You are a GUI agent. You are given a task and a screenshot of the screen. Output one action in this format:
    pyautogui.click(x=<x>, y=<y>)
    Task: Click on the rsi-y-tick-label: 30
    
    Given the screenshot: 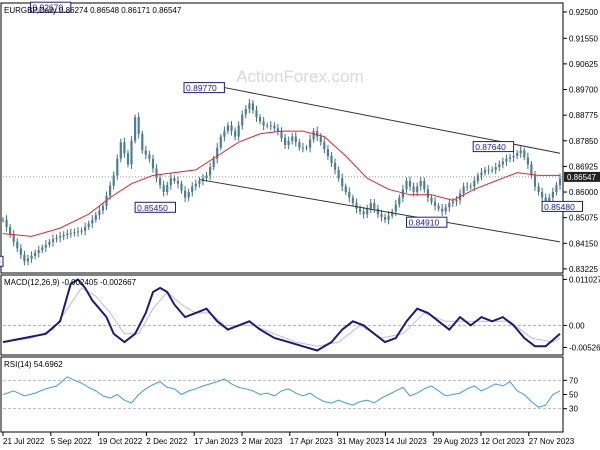 What is the action you would take?
    pyautogui.click(x=573, y=409)
    